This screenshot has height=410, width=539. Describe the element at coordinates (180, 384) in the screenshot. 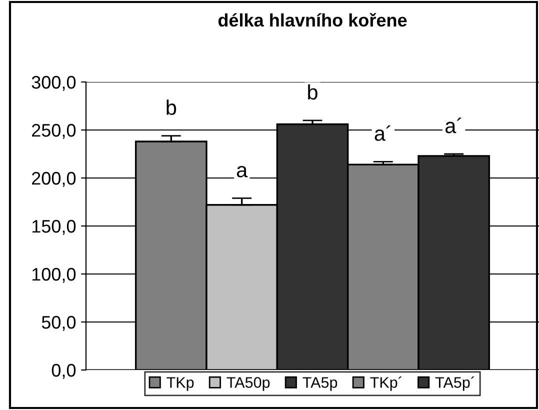

I see `legend-label: TKp` at that location.